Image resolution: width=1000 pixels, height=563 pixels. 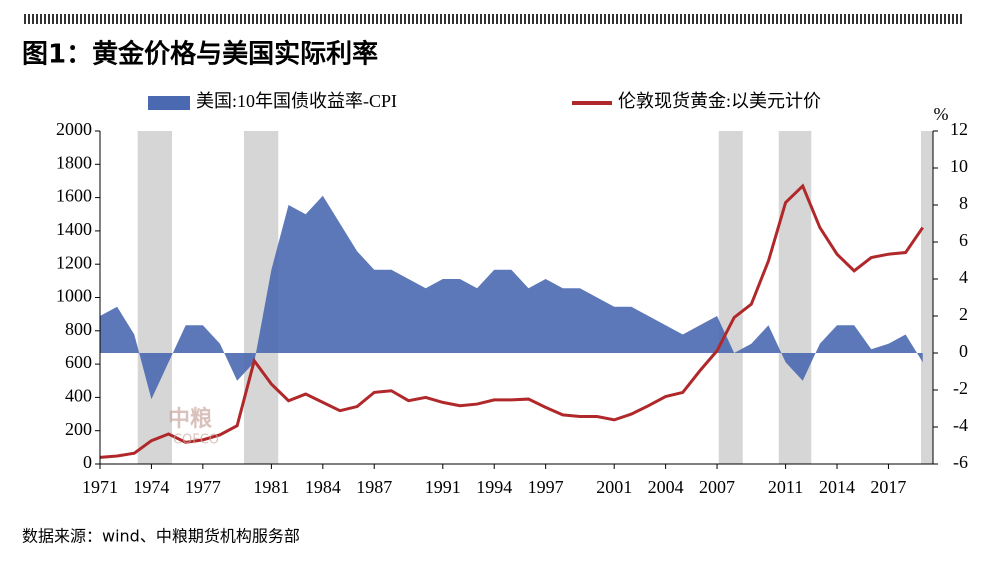 I want to click on watermark: COFCO, so click(x=196, y=440).